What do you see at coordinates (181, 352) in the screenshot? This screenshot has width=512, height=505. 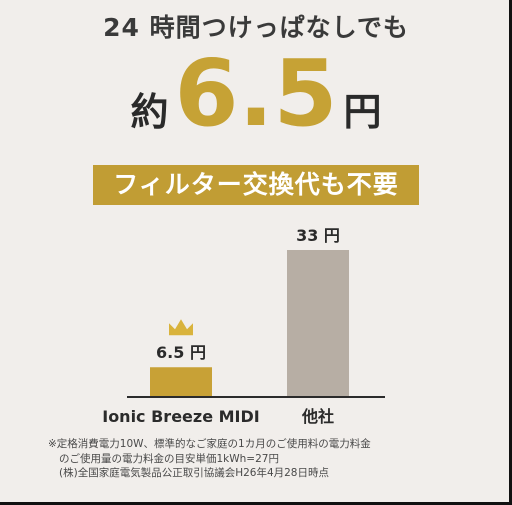 I see `value-label-1: 6.5 円` at bounding box center [181, 352].